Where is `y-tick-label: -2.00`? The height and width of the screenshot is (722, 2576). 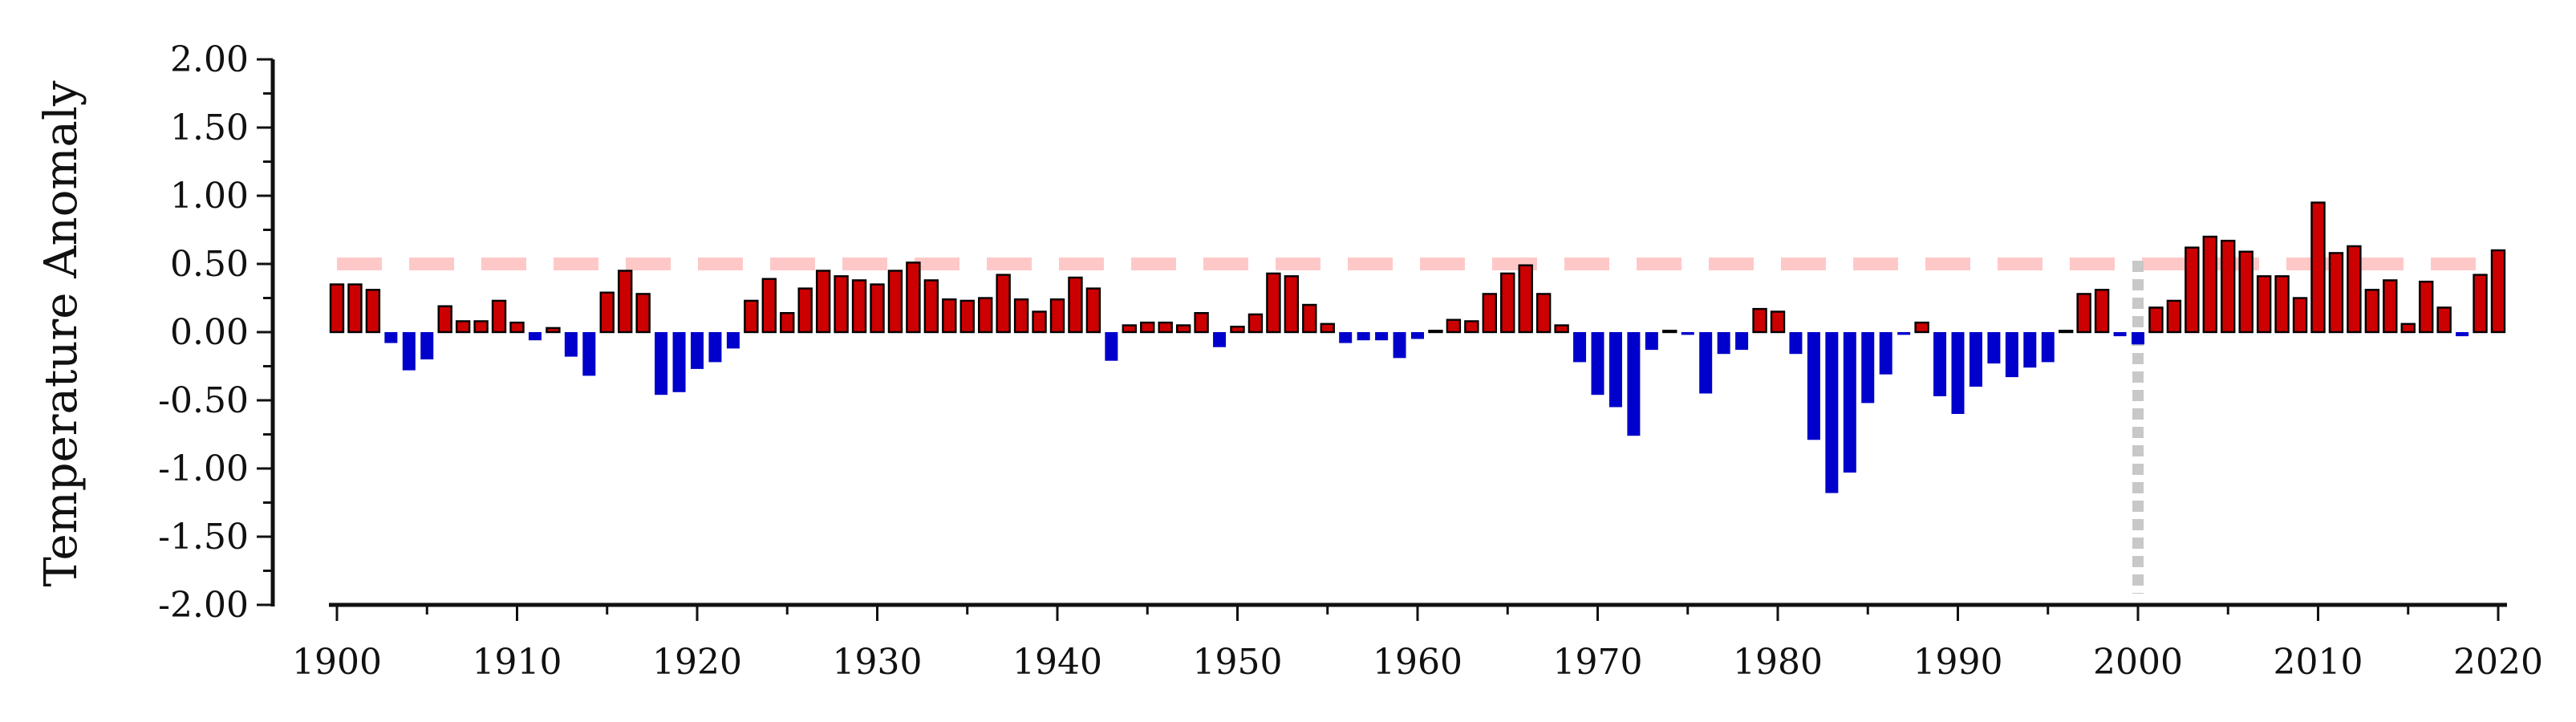
y-tick-label: -2.00 is located at coordinates (203, 605).